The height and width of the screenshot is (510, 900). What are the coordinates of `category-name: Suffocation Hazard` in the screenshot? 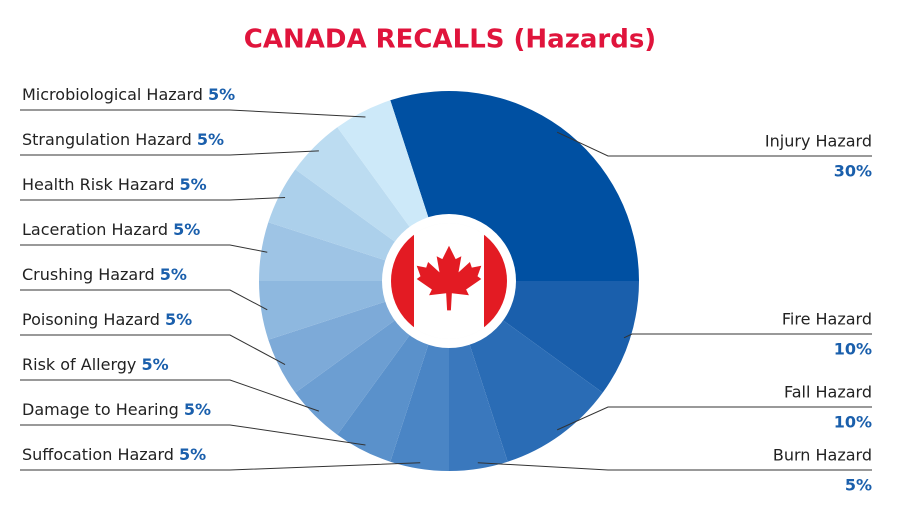 It's located at (98, 454).